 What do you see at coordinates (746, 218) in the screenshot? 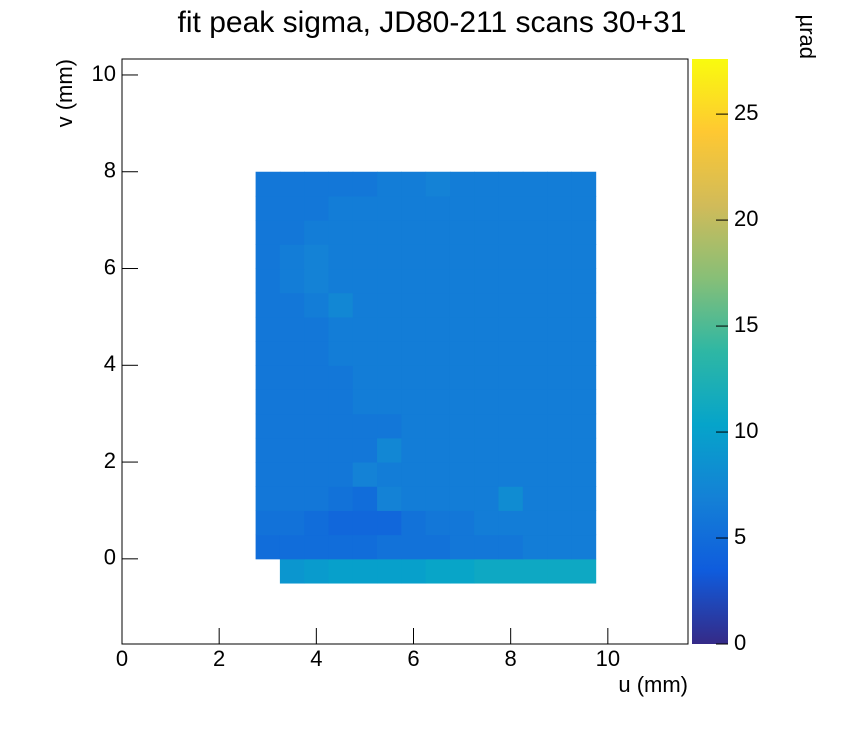
I see `colorbar-tick-label: 20` at bounding box center [746, 218].